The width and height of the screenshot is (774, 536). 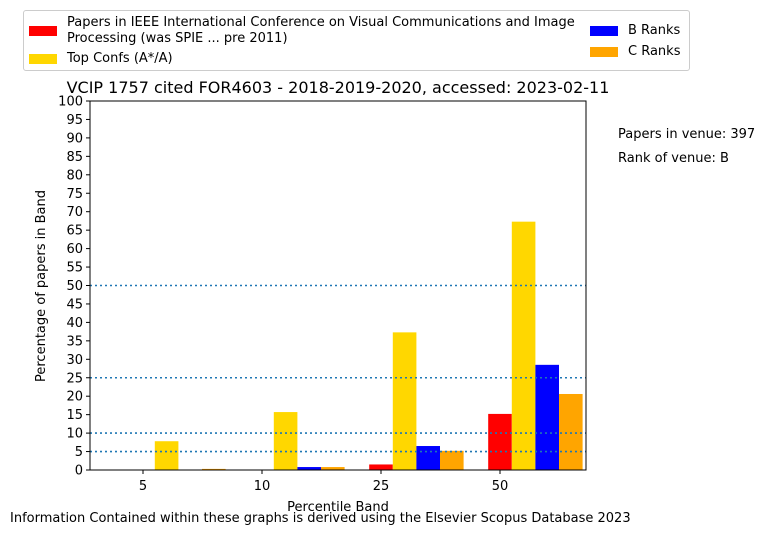 What do you see at coordinates (687, 134) in the screenshot?
I see `papers-in-venue: Papers in venue: 397` at bounding box center [687, 134].